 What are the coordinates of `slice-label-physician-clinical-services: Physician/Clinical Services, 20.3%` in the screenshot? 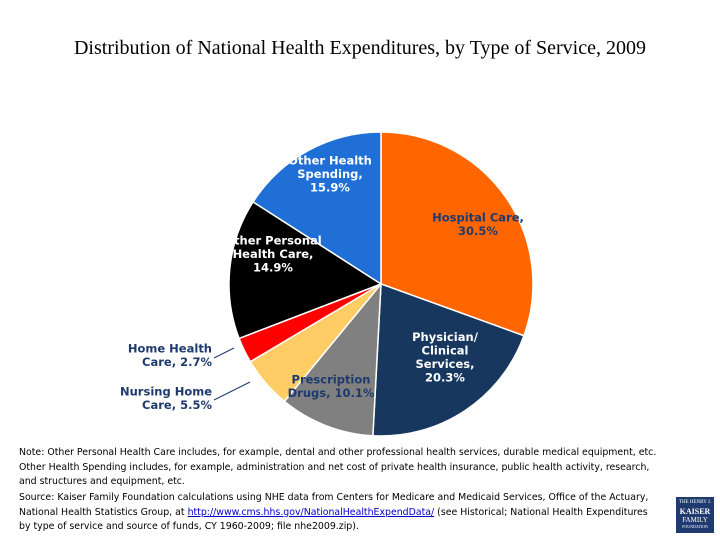 It's located at (445, 357).